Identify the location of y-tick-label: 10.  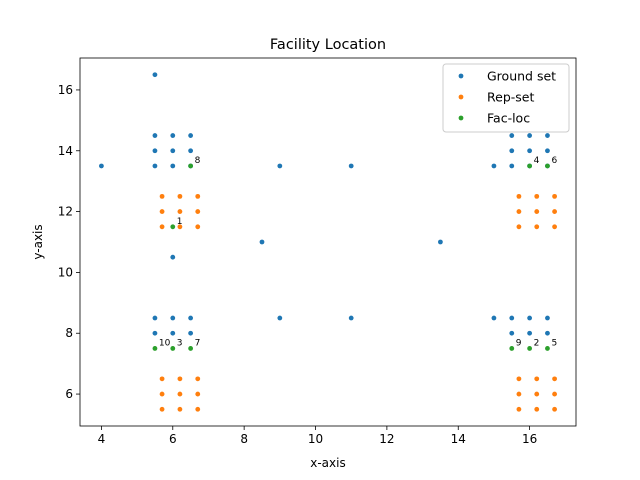
(65, 272).